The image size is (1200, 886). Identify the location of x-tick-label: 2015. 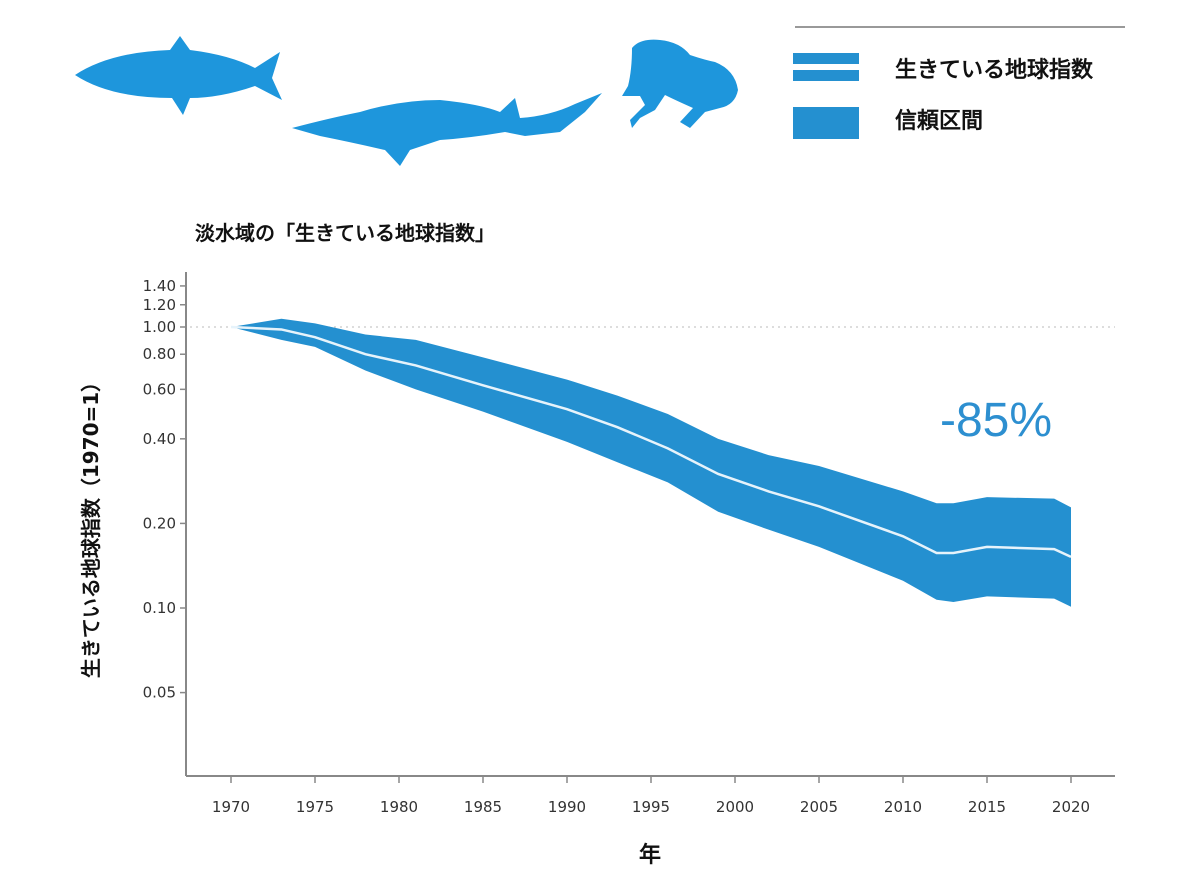
(987, 807).